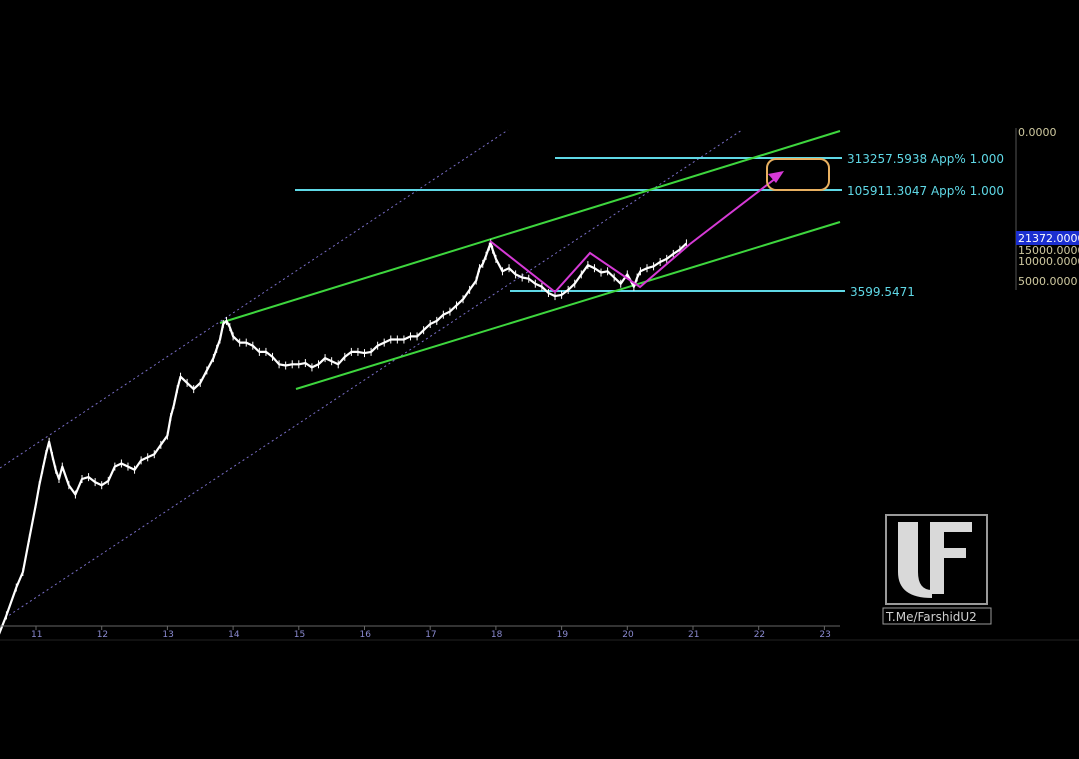 Image resolution: width=1079 pixels, height=759 pixels. What do you see at coordinates (1037, 132) in the screenshot?
I see `price-axis-label-0: 0.0000` at bounding box center [1037, 132].